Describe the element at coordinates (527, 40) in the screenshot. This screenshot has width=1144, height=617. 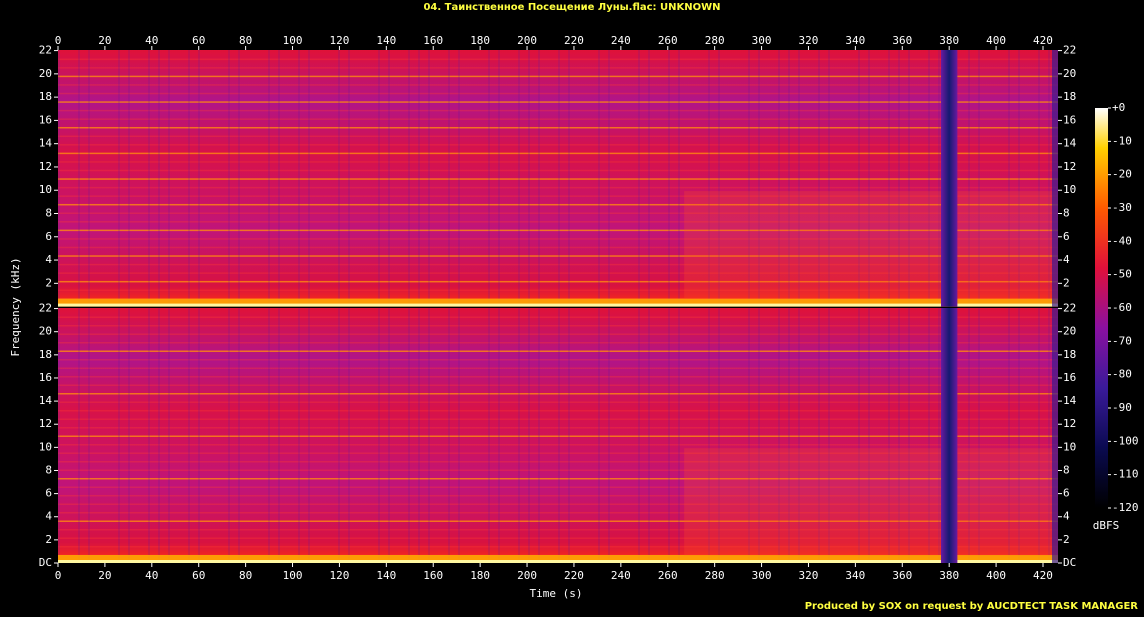
I see `x-tick-label: 200` at that location.